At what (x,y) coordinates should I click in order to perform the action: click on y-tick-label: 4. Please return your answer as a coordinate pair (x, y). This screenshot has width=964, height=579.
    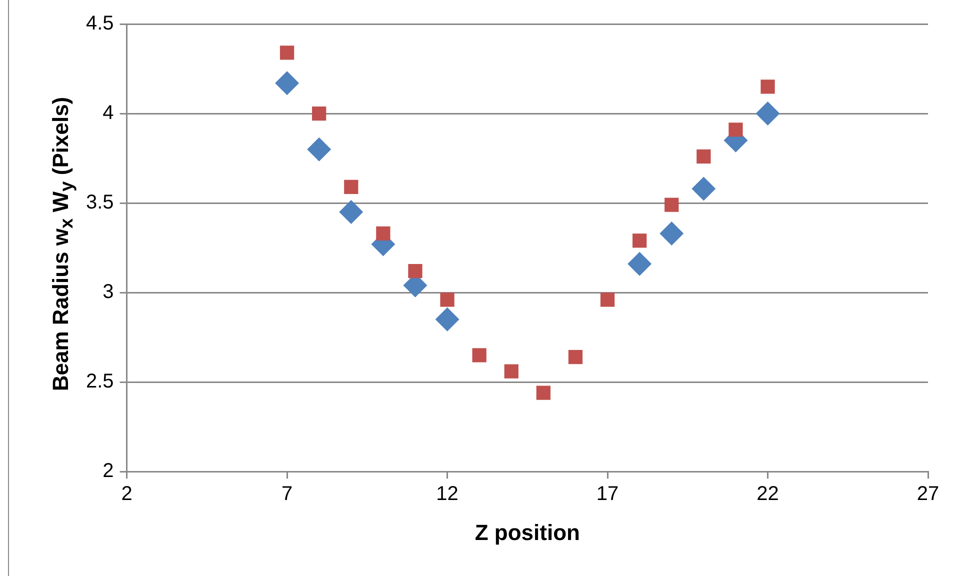
    Looking at the image, I should click on (108, 113).